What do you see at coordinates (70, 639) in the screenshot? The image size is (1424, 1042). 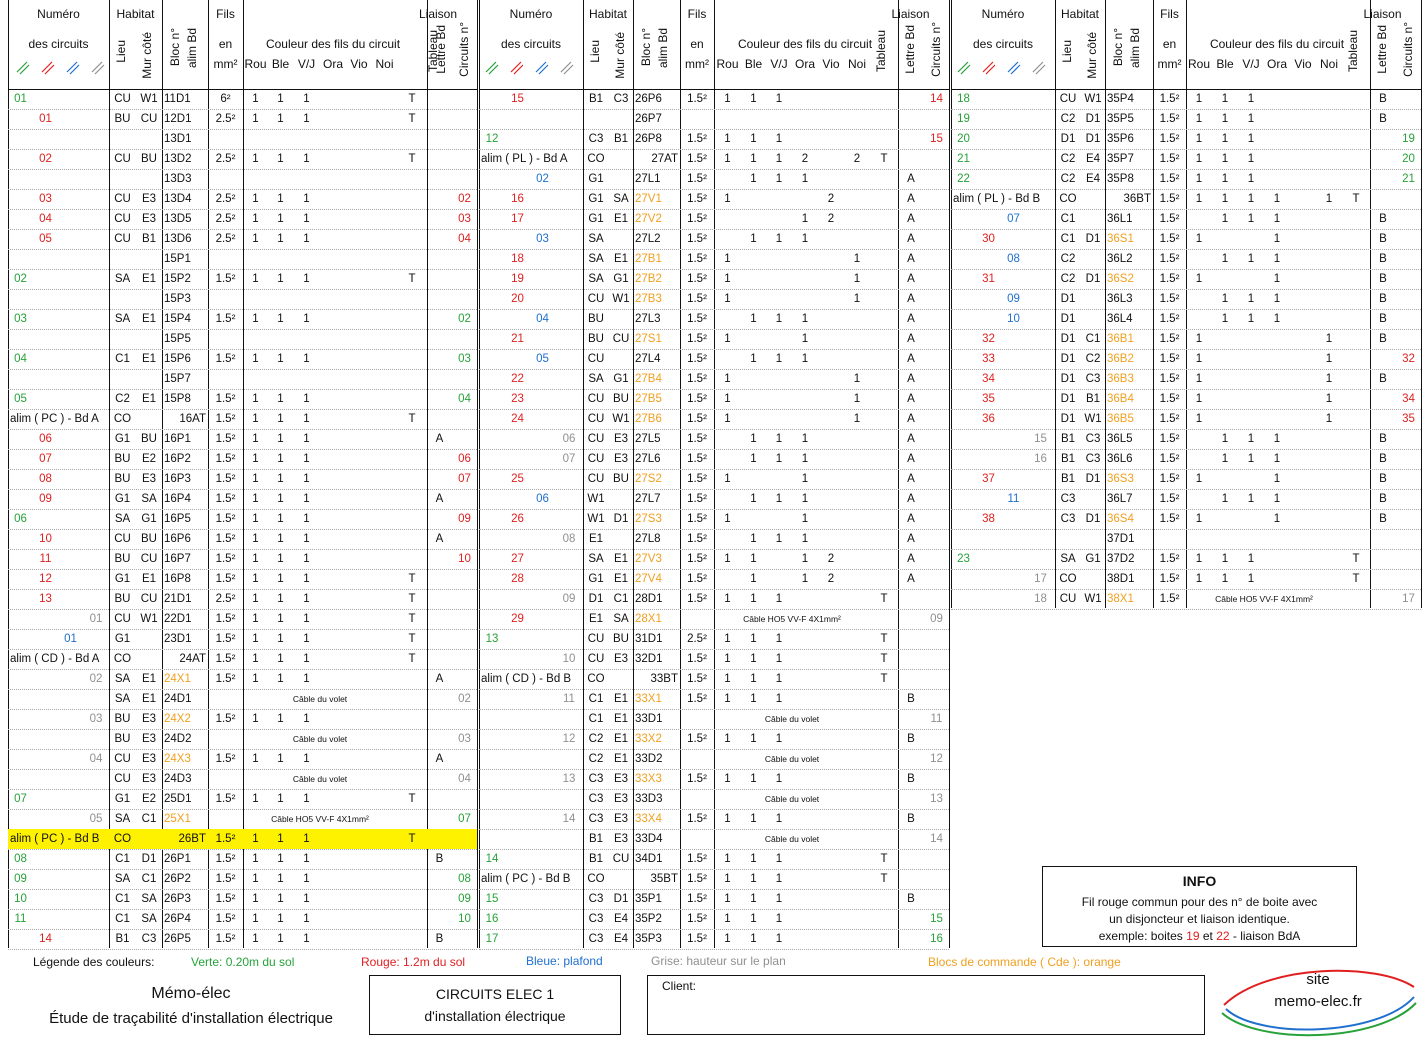 I see `table-cell: 01` at bounding box center [70, 639].